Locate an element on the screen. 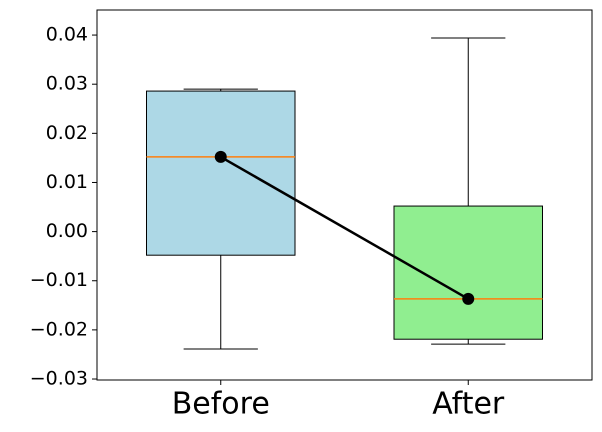 The height and width of the screenshot is (432, 602). y-tick-label: 0.03 is located at coordinates (67, 84).